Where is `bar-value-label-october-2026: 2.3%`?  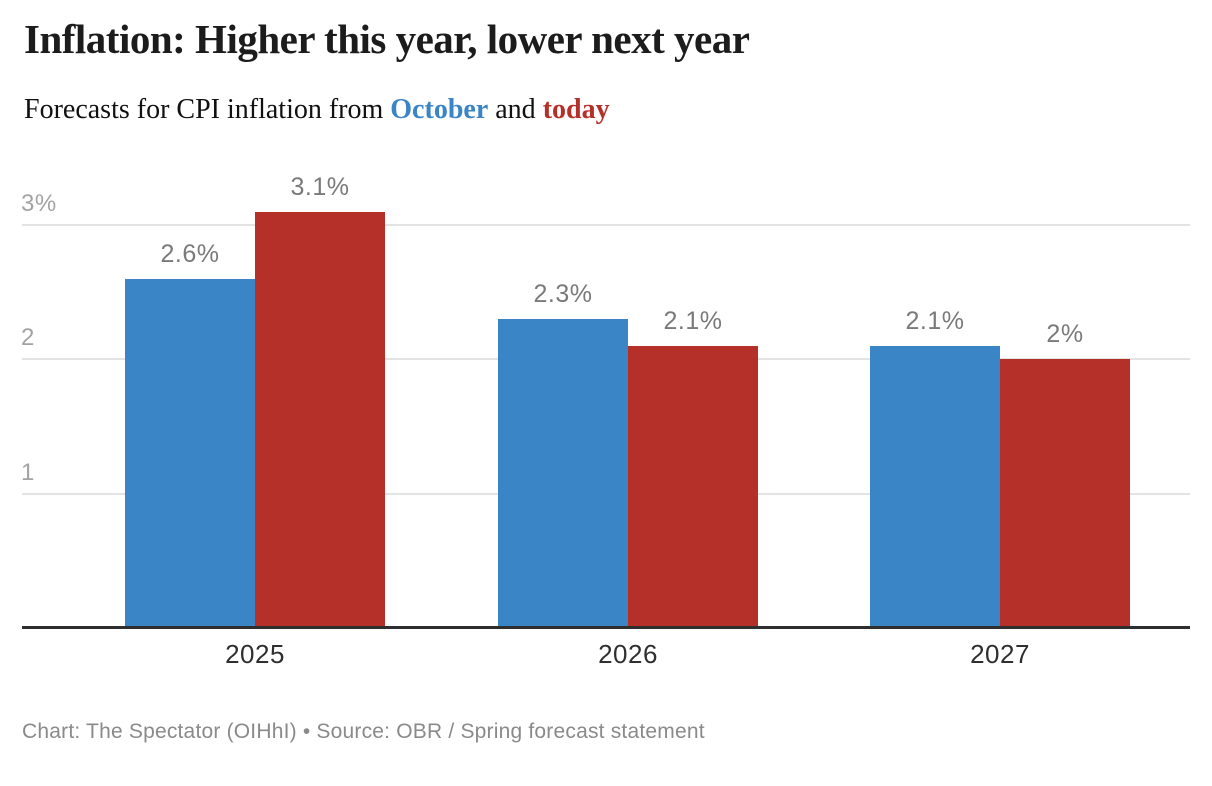
bar-value-label-october-2026: 2.3% is located at coordinates (563, 294).